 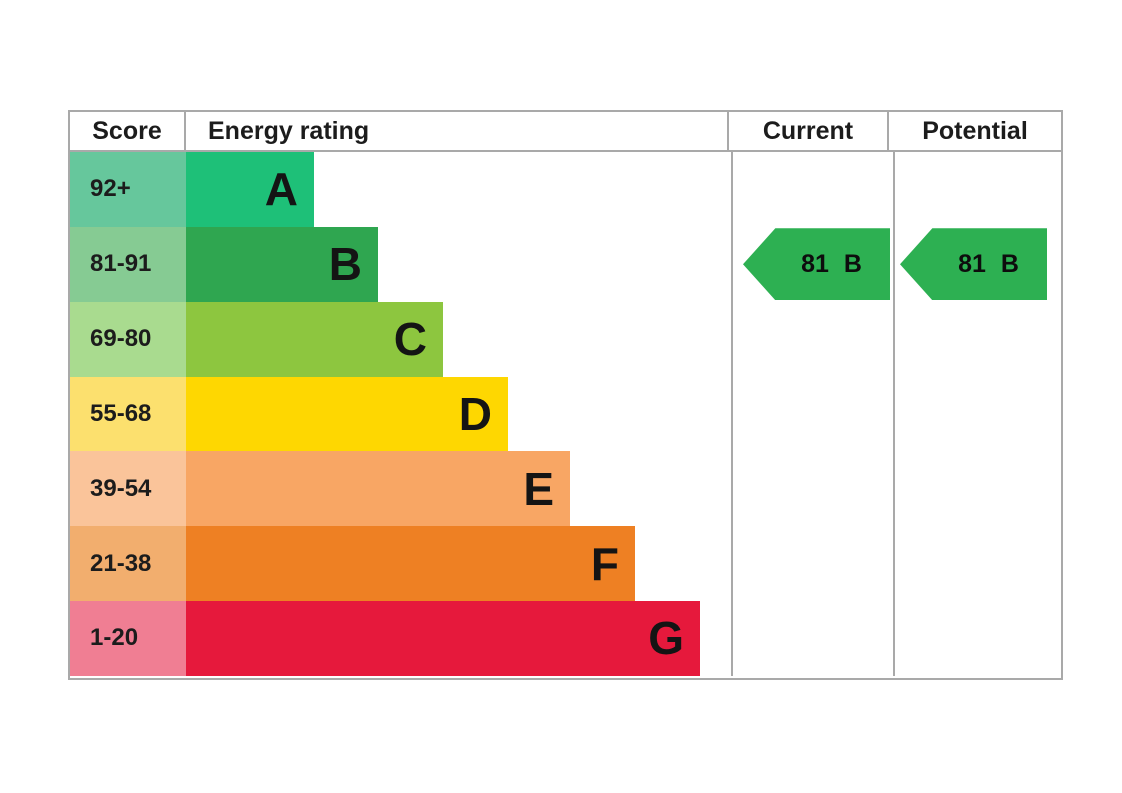 I want to click on potential-rating-arrow: 81 B, so click(x=973, y=264).